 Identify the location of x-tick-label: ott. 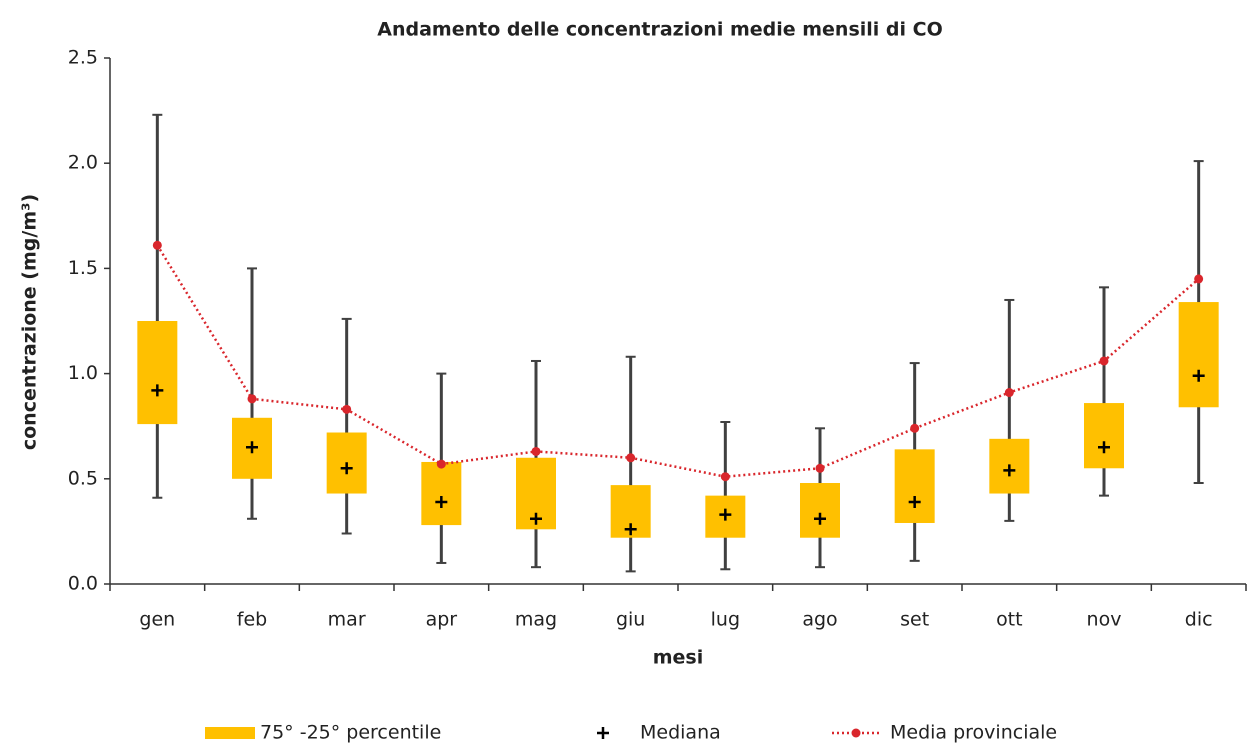
(1009, 620).